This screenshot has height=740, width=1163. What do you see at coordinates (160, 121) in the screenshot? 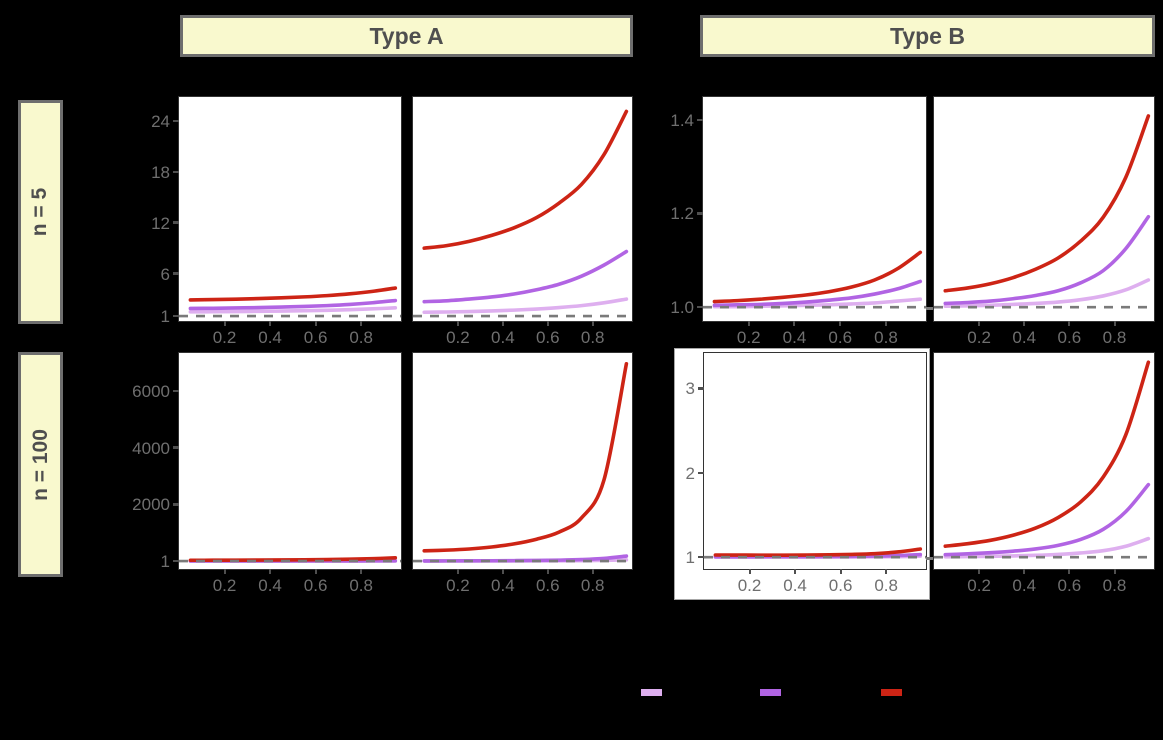
I see `y-tick-label: 24` at bounding box center [160, 121].